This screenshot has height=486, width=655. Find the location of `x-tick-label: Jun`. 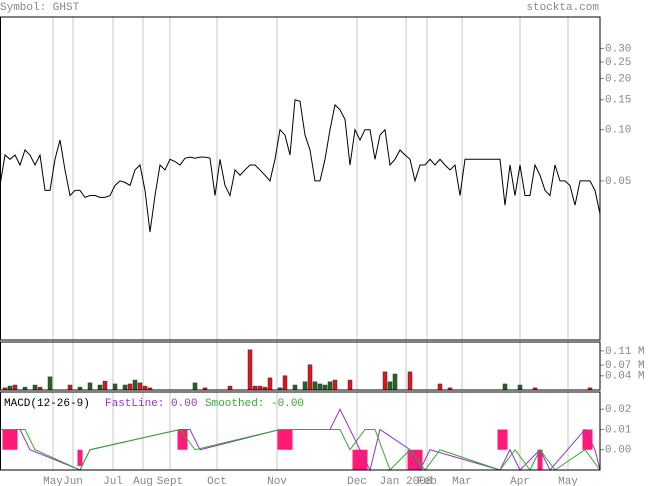

x-tick-label: Jun is located at coordinates (73, 481).